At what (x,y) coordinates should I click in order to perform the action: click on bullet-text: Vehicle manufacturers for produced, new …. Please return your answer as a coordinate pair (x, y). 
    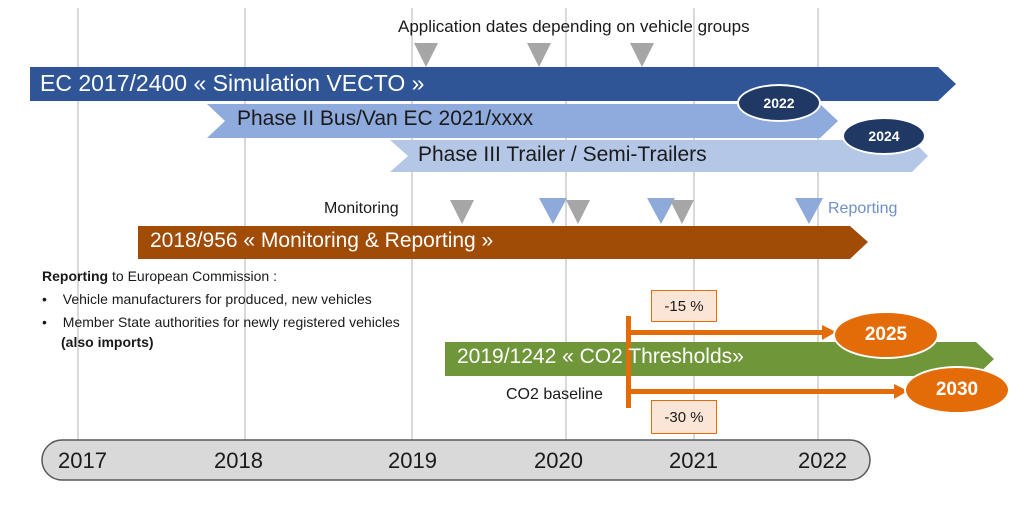
    Looking at the image, I should click on (217, 299).